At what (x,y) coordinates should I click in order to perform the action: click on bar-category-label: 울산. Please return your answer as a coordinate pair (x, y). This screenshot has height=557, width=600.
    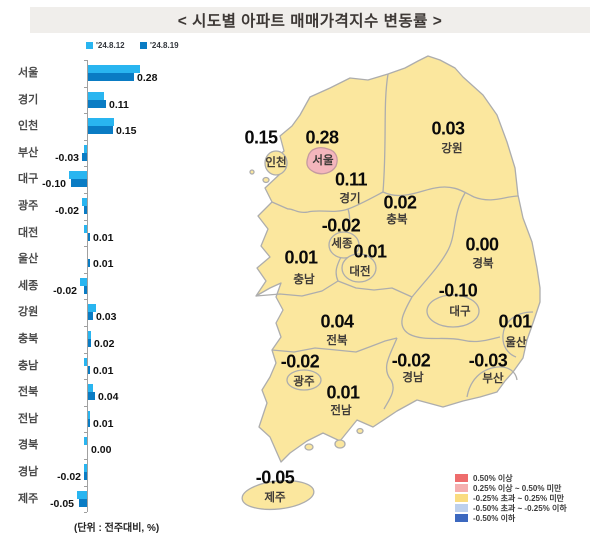
    Looking at the image, I should click on (28, 259).